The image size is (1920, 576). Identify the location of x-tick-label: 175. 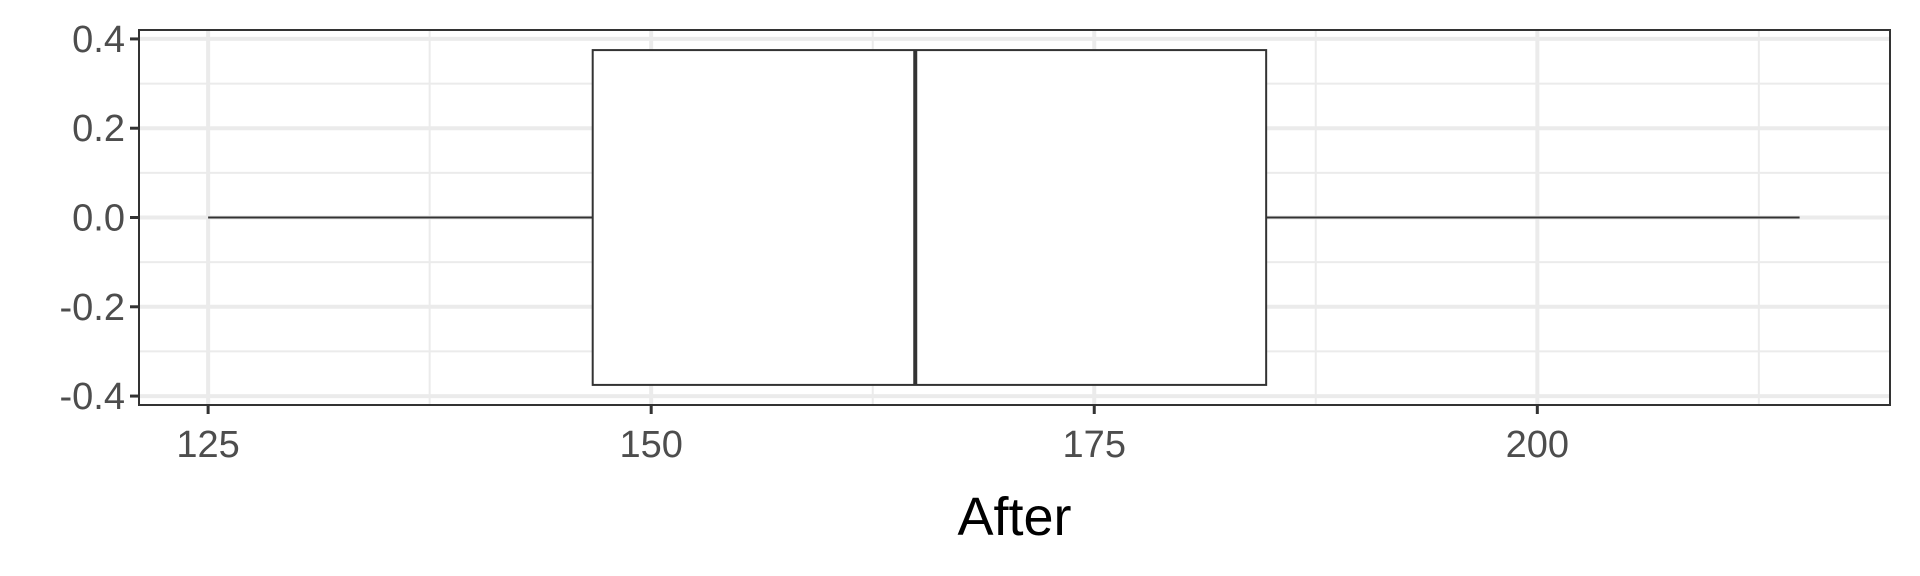
(1094, 445).